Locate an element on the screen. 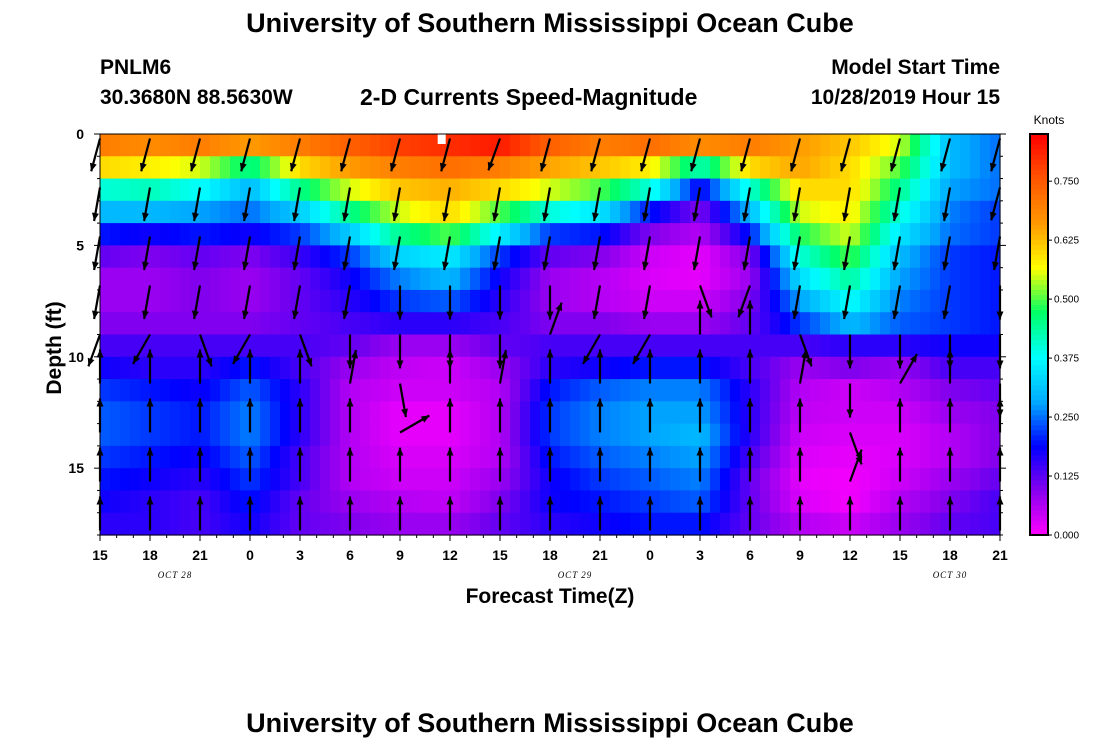  x-tick-label: 0 is located at coordinates (650, 555).